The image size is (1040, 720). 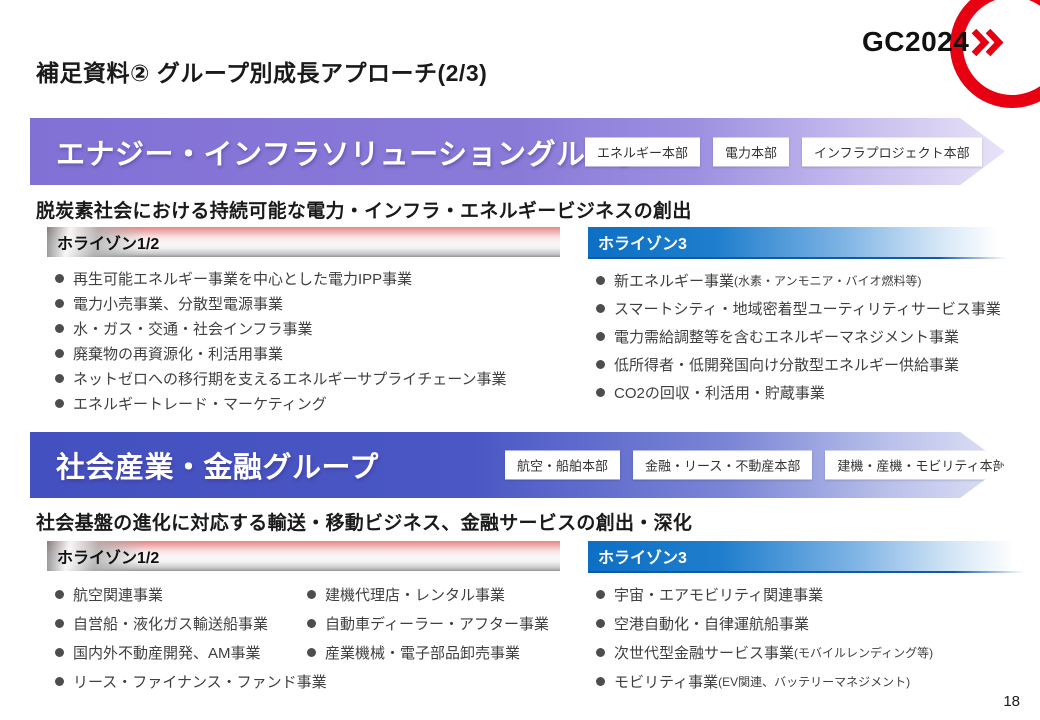 I want to click on group1-division-tags: エネルギー本部 電力本部 インフラプロジェクト本部, so click(x=783, y=151).